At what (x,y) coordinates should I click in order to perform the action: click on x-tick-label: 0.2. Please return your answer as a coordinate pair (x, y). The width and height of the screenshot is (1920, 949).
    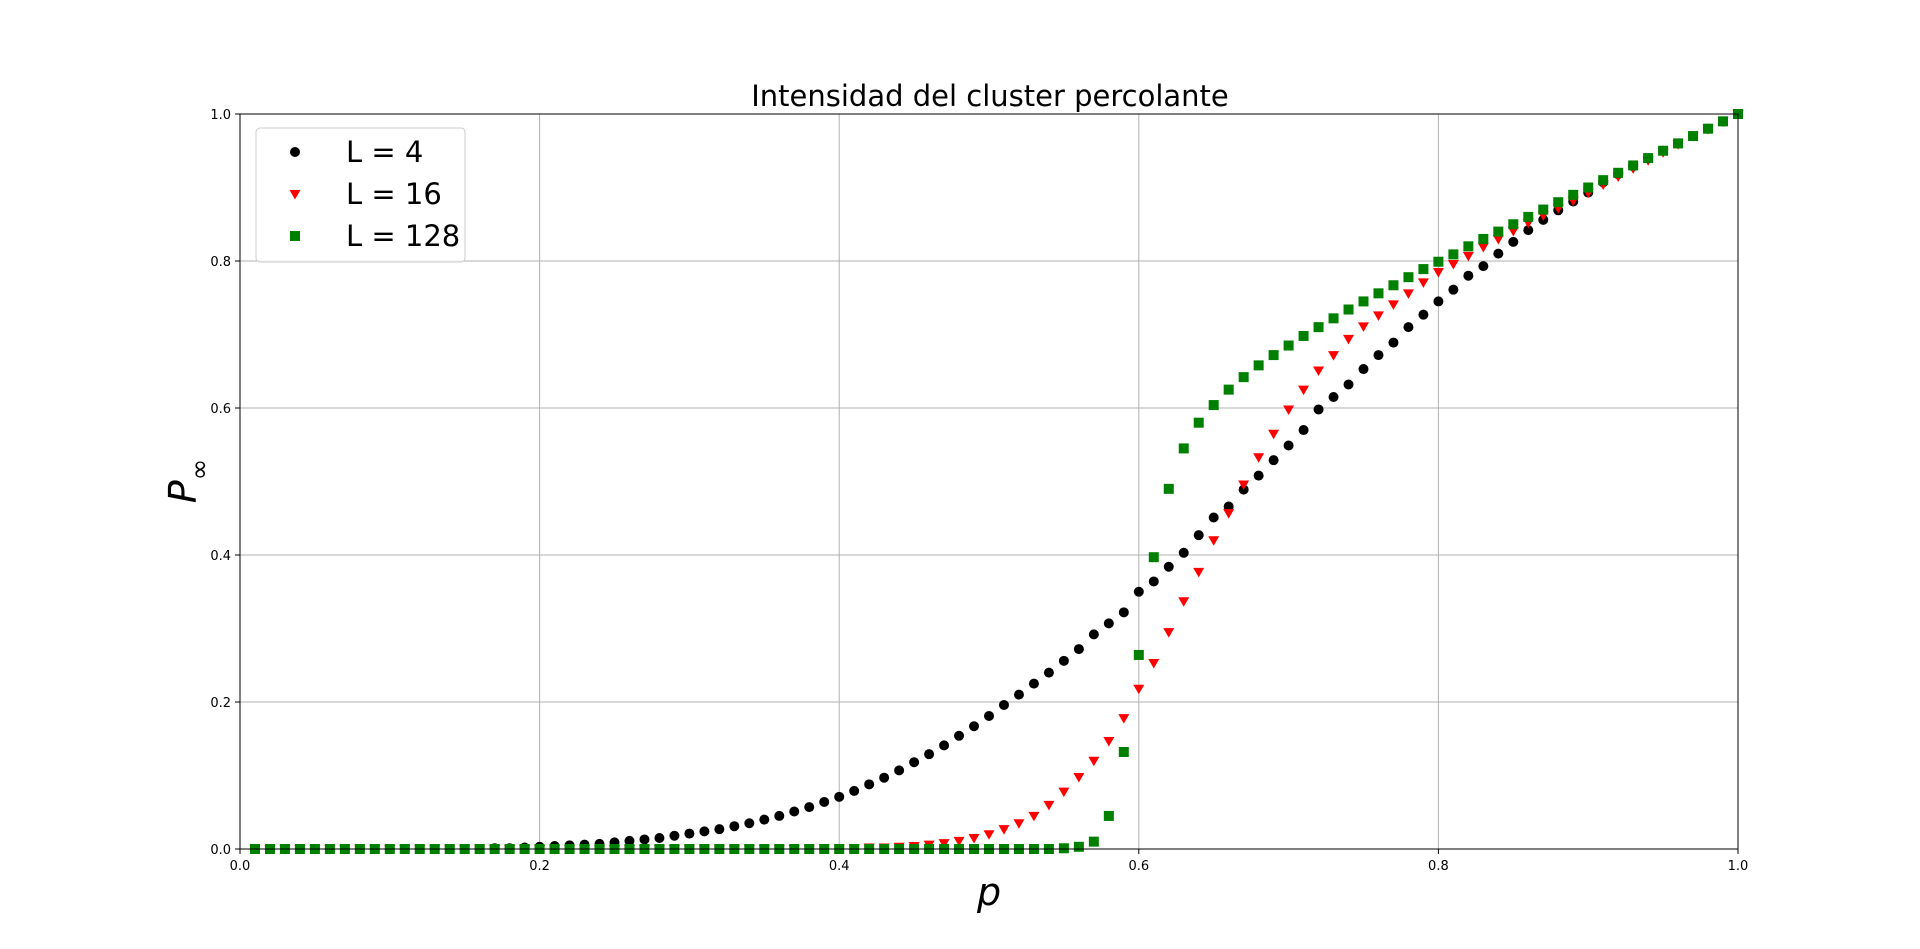
    Looking at the image, I should click on (539, 866).